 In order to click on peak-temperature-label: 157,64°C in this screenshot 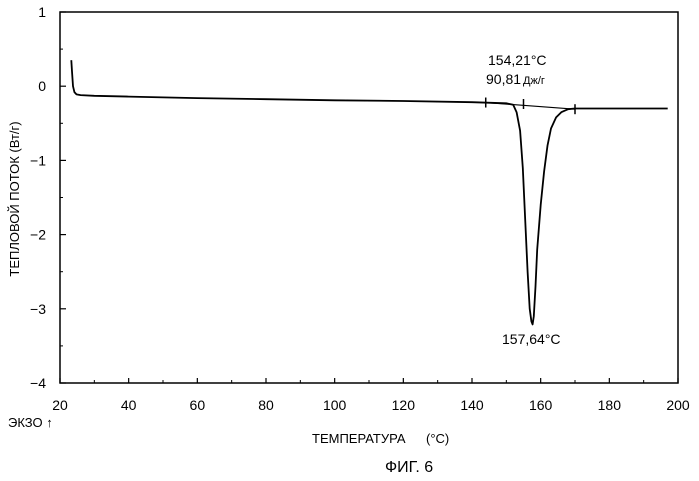, I will do `click(531, 339)`.